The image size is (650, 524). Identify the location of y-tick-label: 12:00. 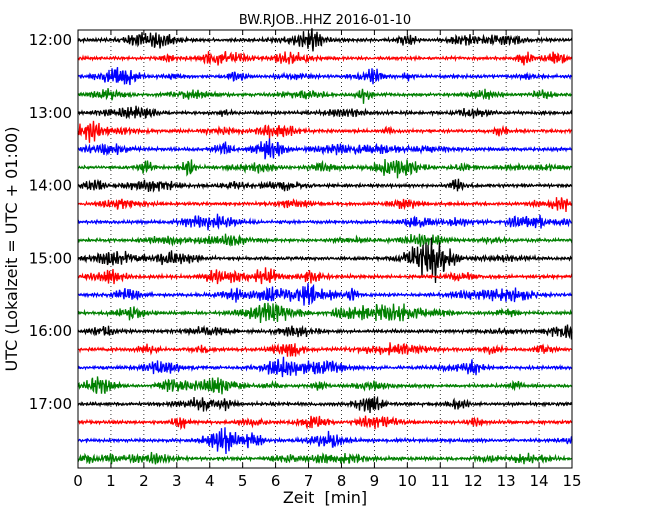
(50, 40).